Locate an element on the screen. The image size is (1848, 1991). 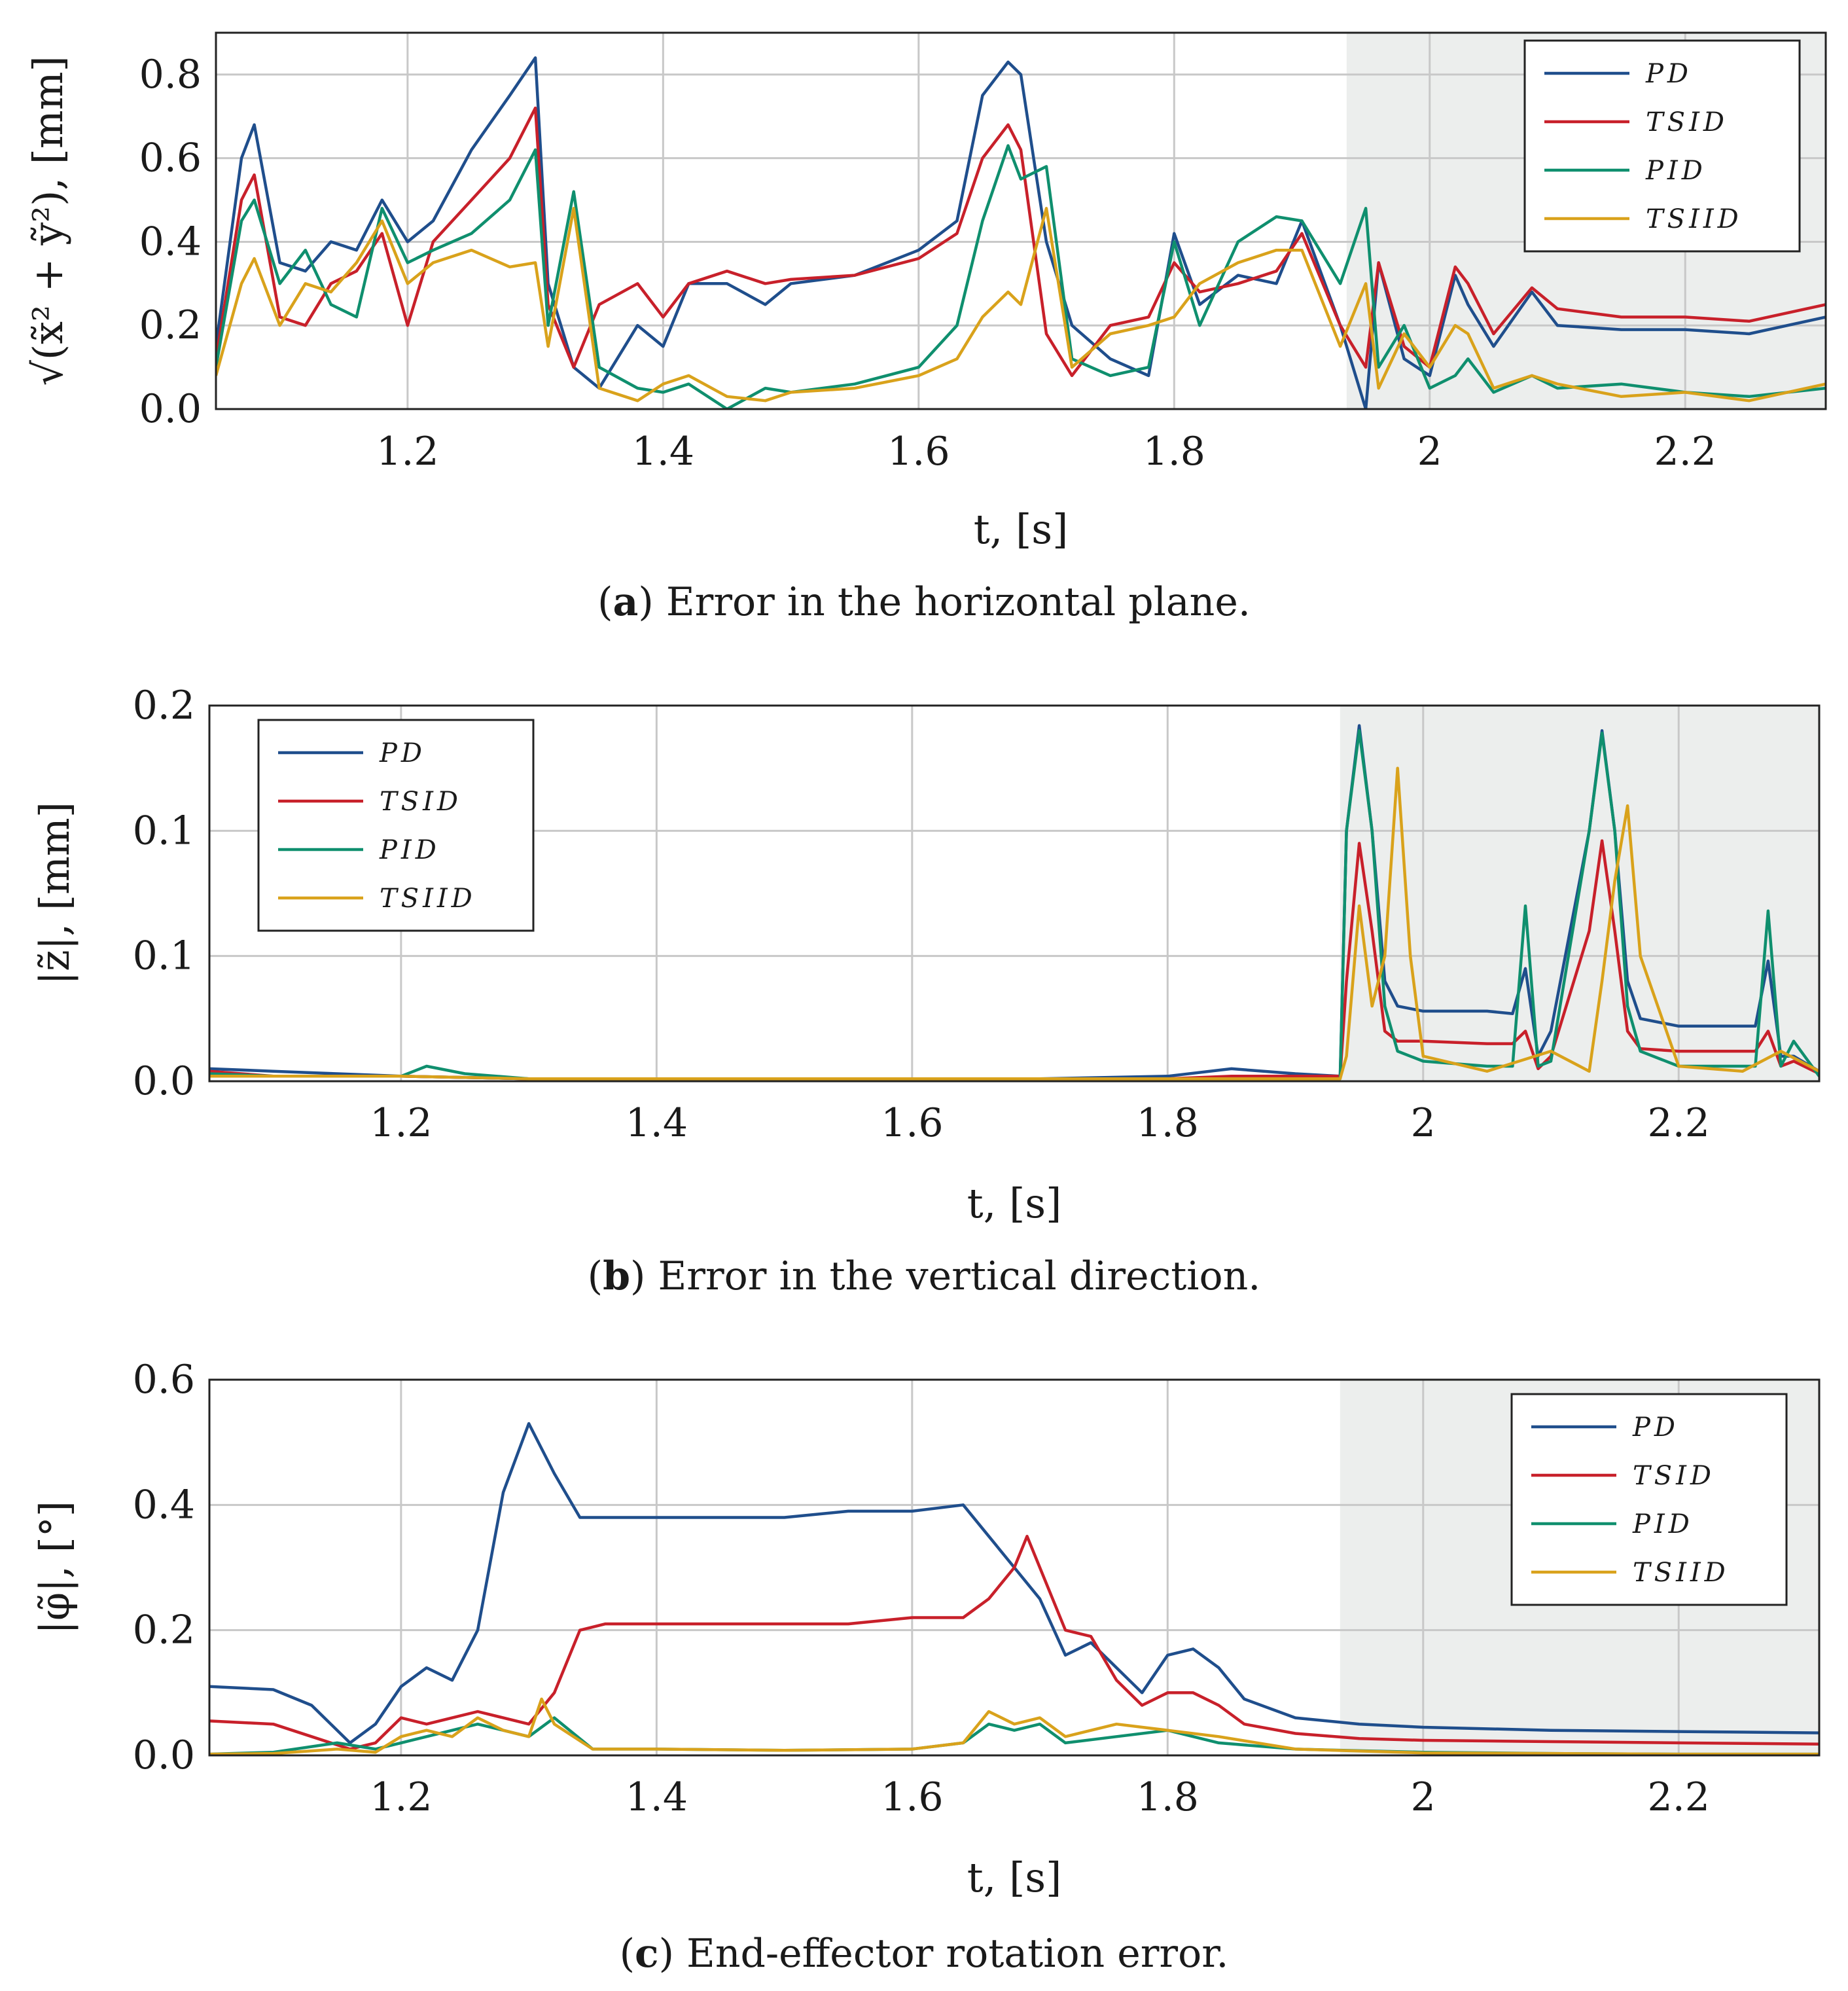
caption-a: (a) Error in the horizontal plane. is located at coordinates (924, 602).